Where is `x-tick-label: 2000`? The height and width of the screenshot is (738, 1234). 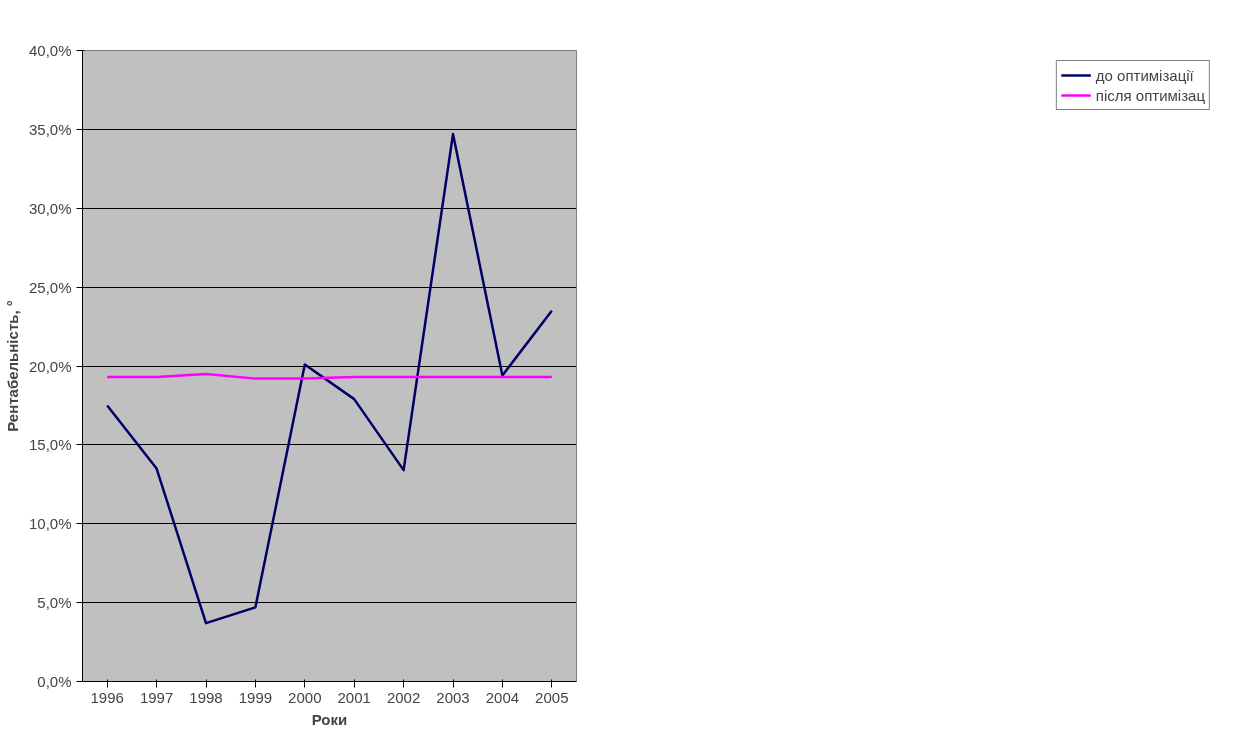 x-tick-label: 2000 is located at coordinates (305, 697).